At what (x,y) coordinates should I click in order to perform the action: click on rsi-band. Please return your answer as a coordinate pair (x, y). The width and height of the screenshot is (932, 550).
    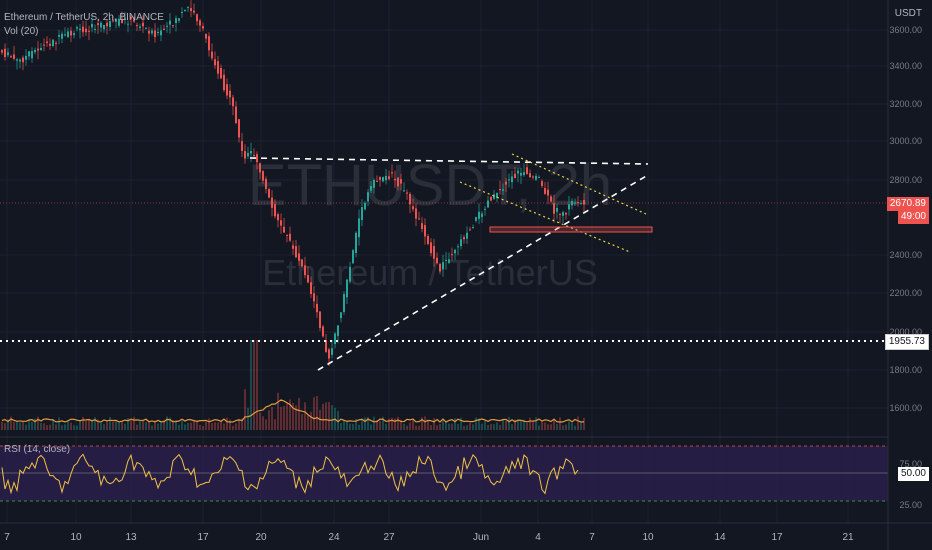
    Looking at the image, I should click on (444, 473).